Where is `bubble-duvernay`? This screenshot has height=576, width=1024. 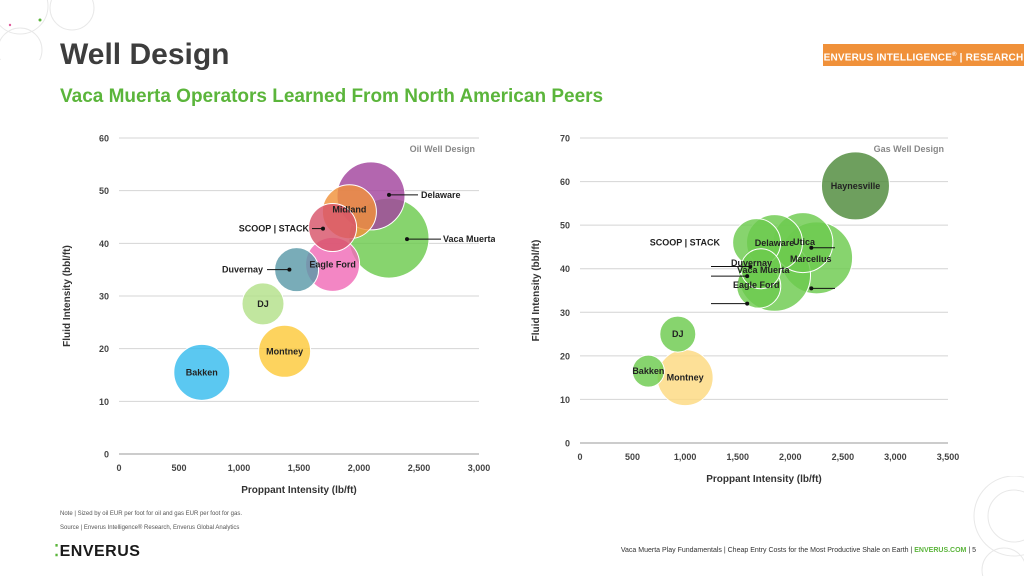 bubble-duvernay is located at coordinates (761, 269).